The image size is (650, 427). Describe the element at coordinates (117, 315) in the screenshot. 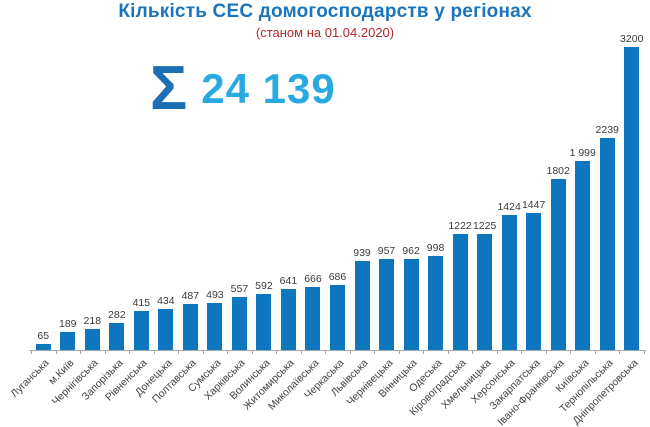

I see `bar-value-label: 282` at that location.